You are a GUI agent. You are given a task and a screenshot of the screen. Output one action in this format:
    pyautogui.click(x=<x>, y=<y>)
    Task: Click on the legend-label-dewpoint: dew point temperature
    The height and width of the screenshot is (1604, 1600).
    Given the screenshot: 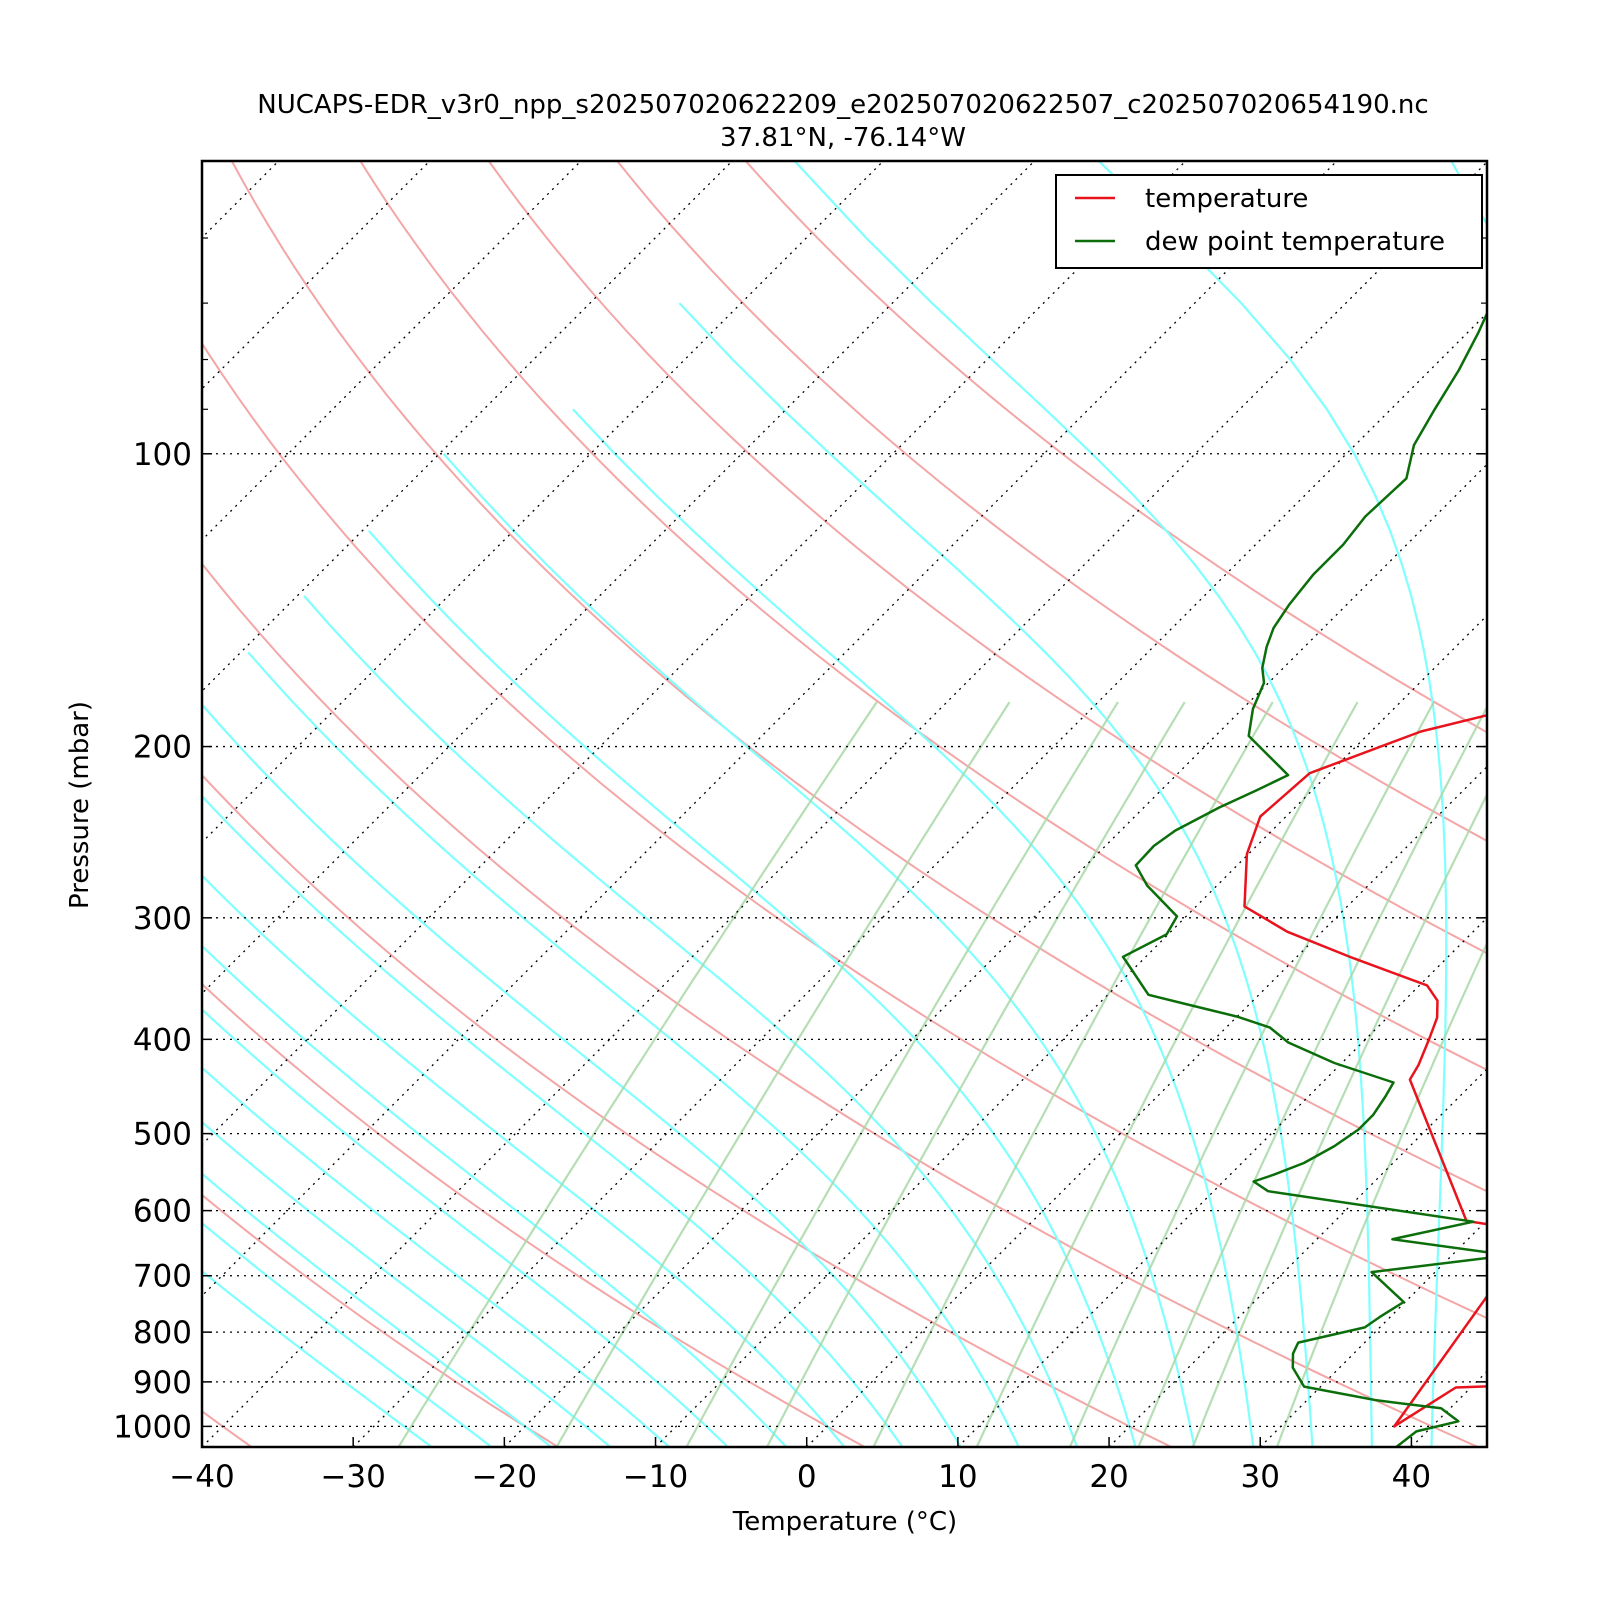 What is the action you would take?
    pyautogui.click(x=1295, y=242)
    